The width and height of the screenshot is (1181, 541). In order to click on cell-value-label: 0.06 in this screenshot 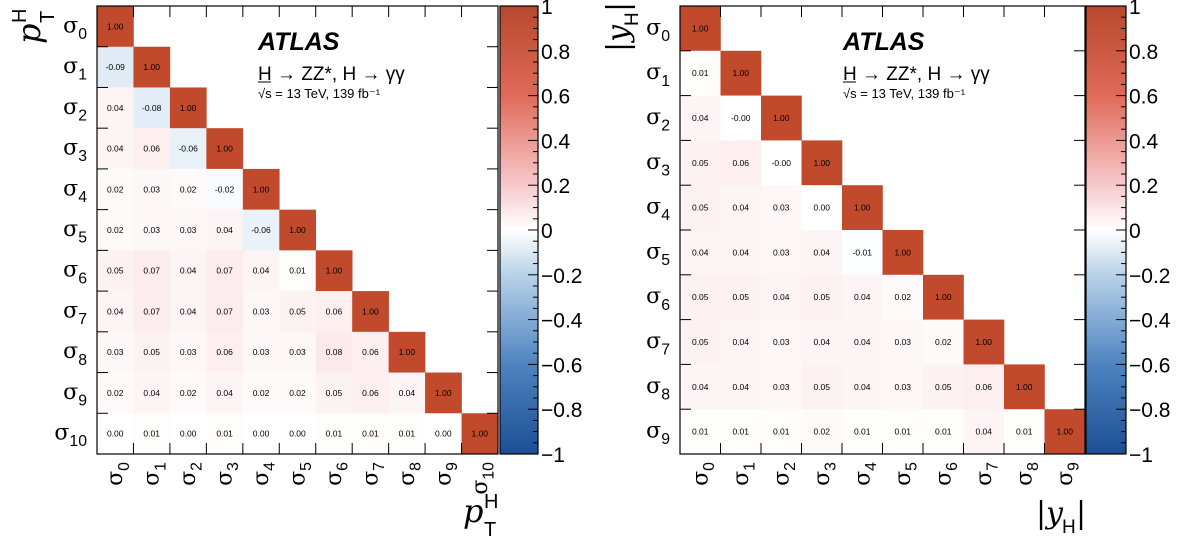, I will do `click(224, 352)`.